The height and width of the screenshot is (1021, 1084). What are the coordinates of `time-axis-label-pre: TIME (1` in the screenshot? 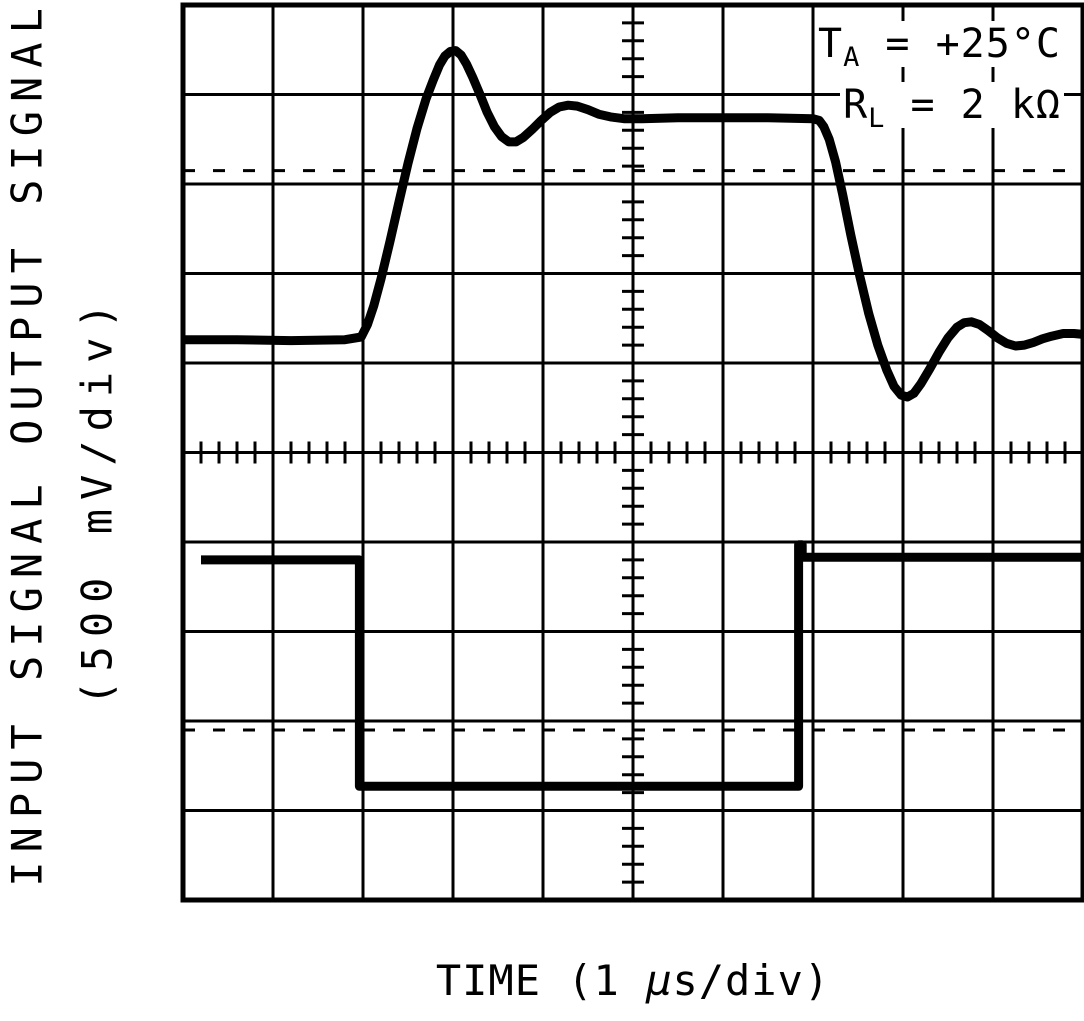 It's located at (541, 980).